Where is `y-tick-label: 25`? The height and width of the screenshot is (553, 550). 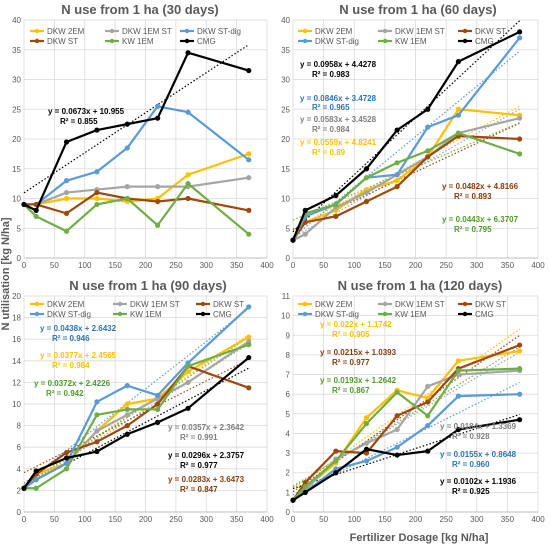
y-tick-label: 25 is located at coordinates (285, 109).